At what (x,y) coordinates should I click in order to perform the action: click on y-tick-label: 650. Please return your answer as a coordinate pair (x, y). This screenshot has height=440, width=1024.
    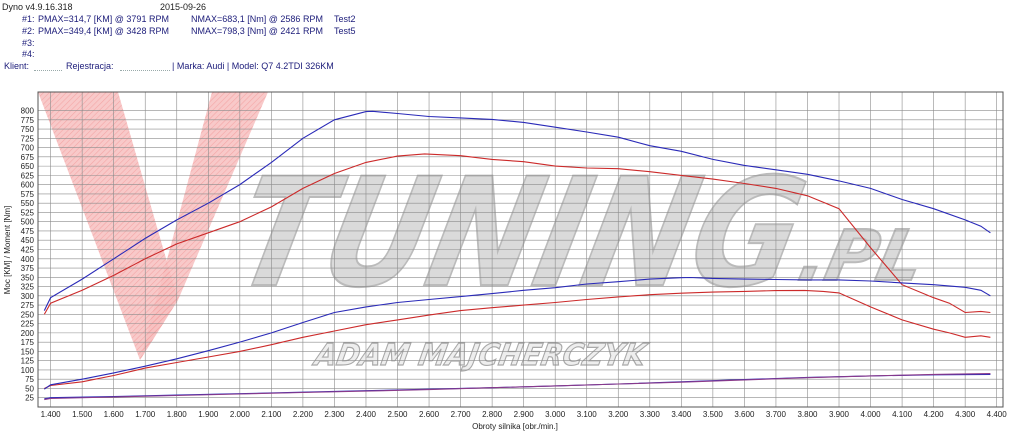
    Looking at the image, I should click on (28, 166).